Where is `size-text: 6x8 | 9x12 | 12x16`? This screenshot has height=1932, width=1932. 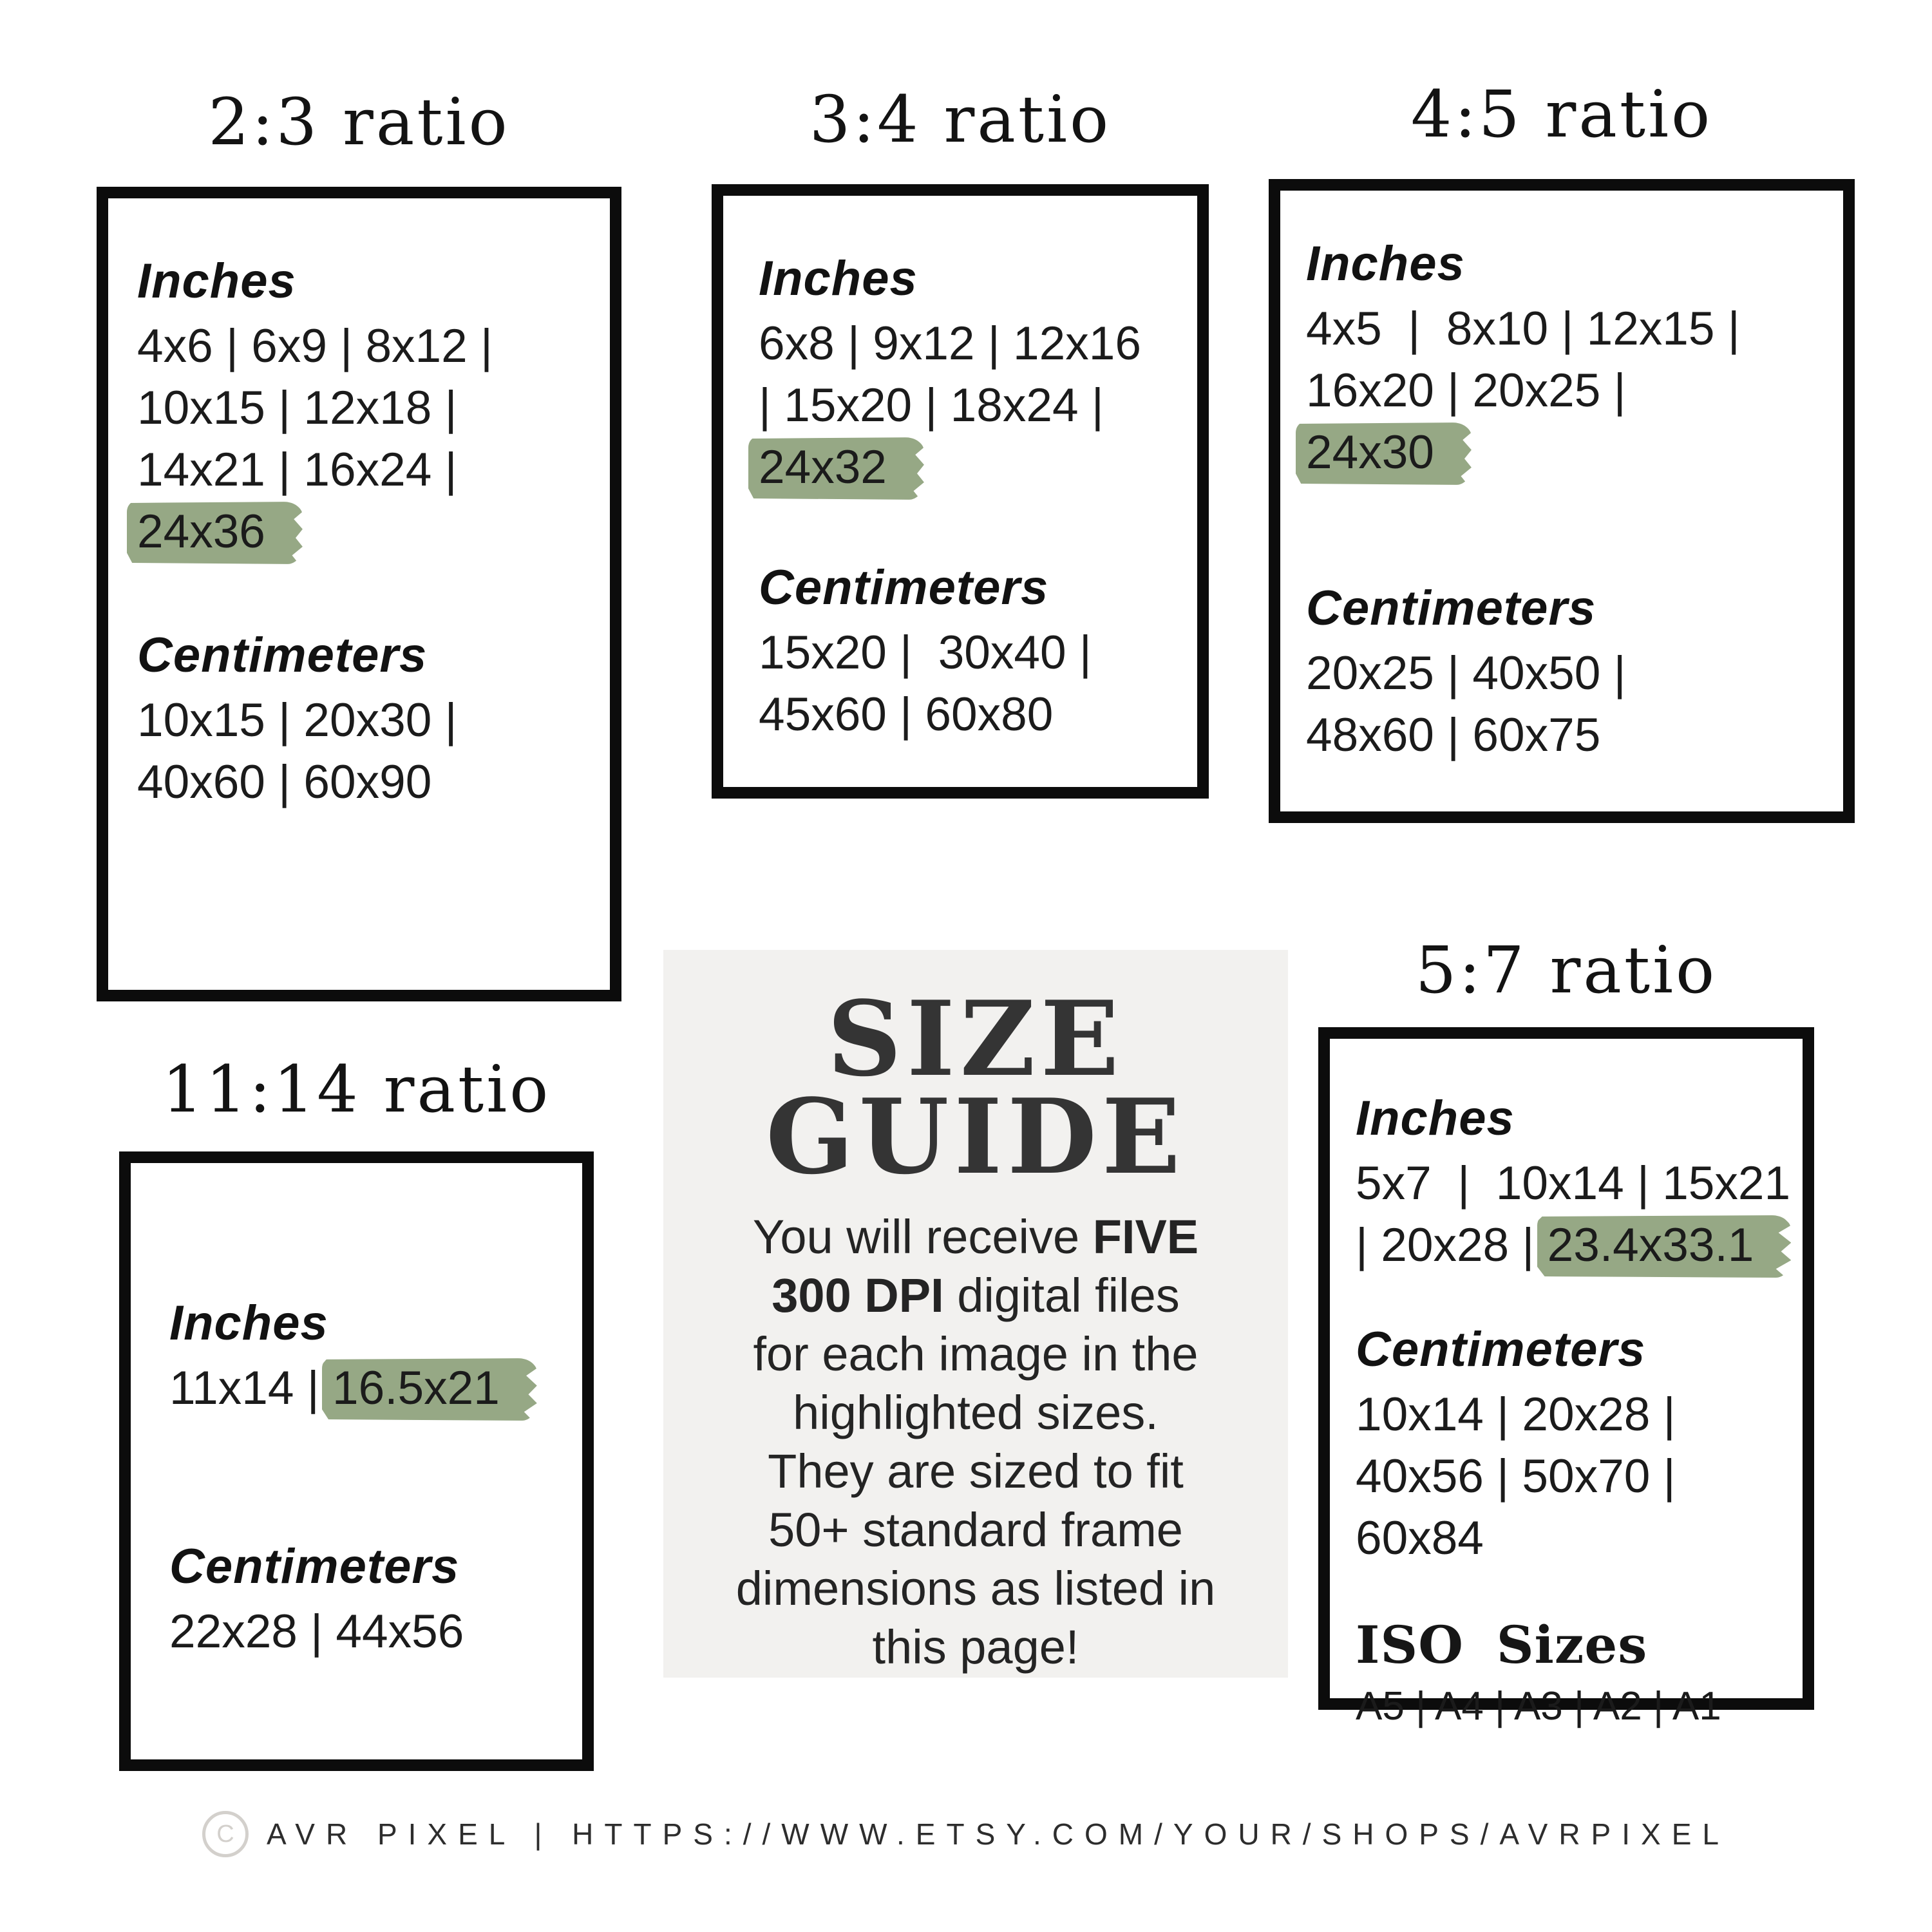
size-text: 6x8 | 9x12 | 12x16 is located at coordinates (950, 343).